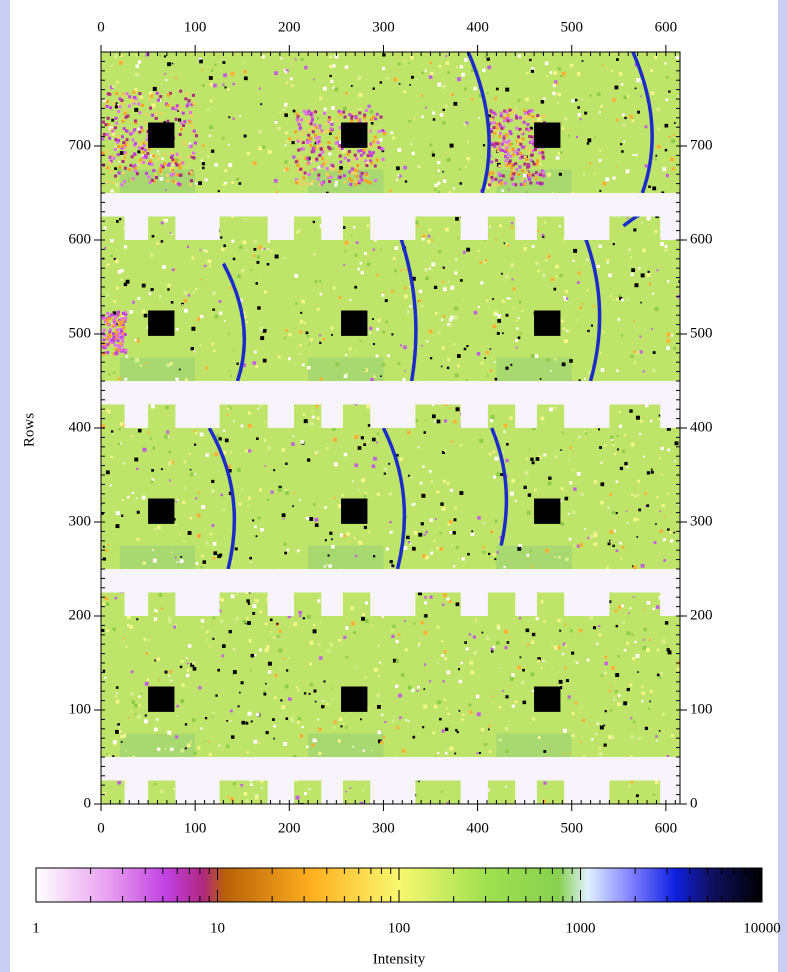  I want to click on y-tick-label-right: 700, so click(701, 145).